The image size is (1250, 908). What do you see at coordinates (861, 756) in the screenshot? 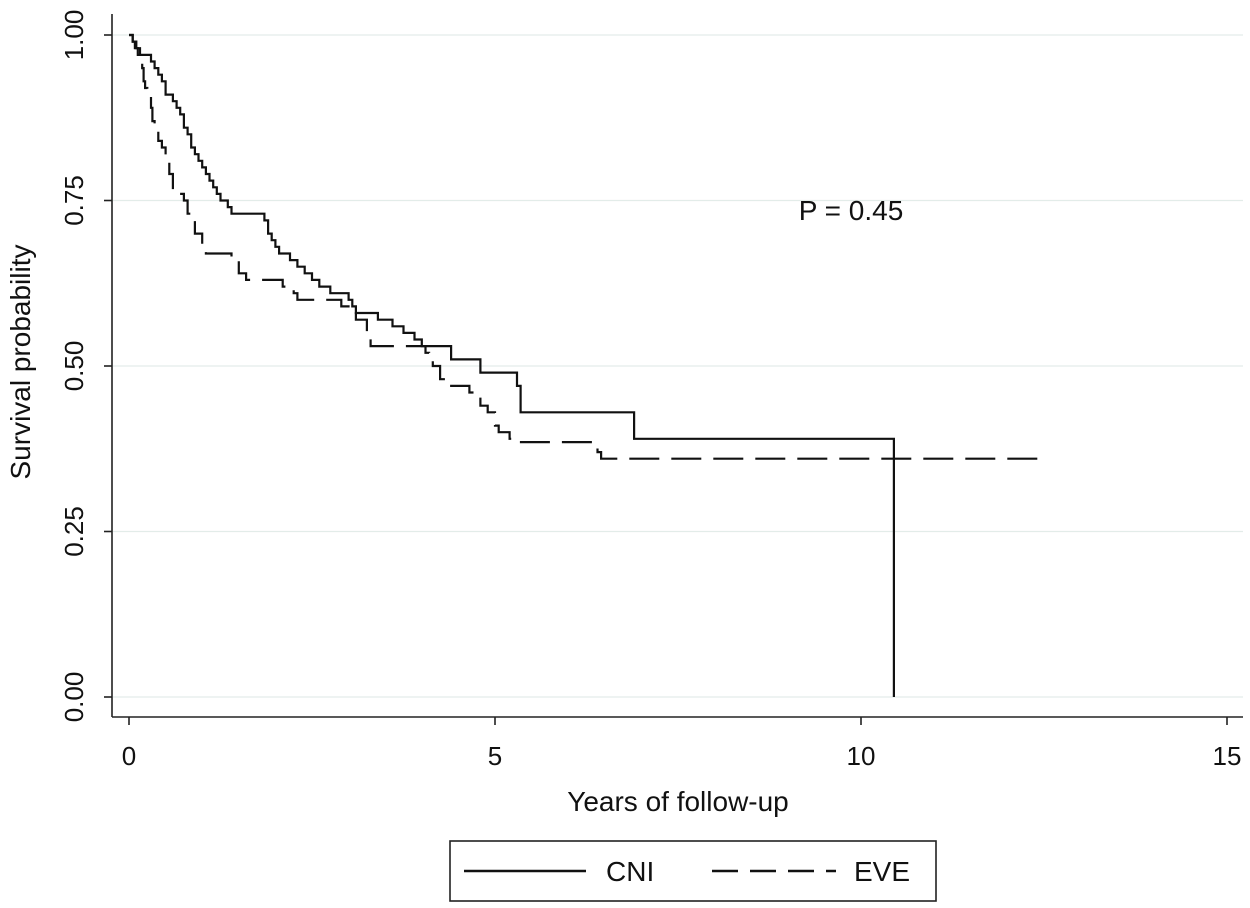
I see `x-tick-label: 10` at bounding box center [861, 756].